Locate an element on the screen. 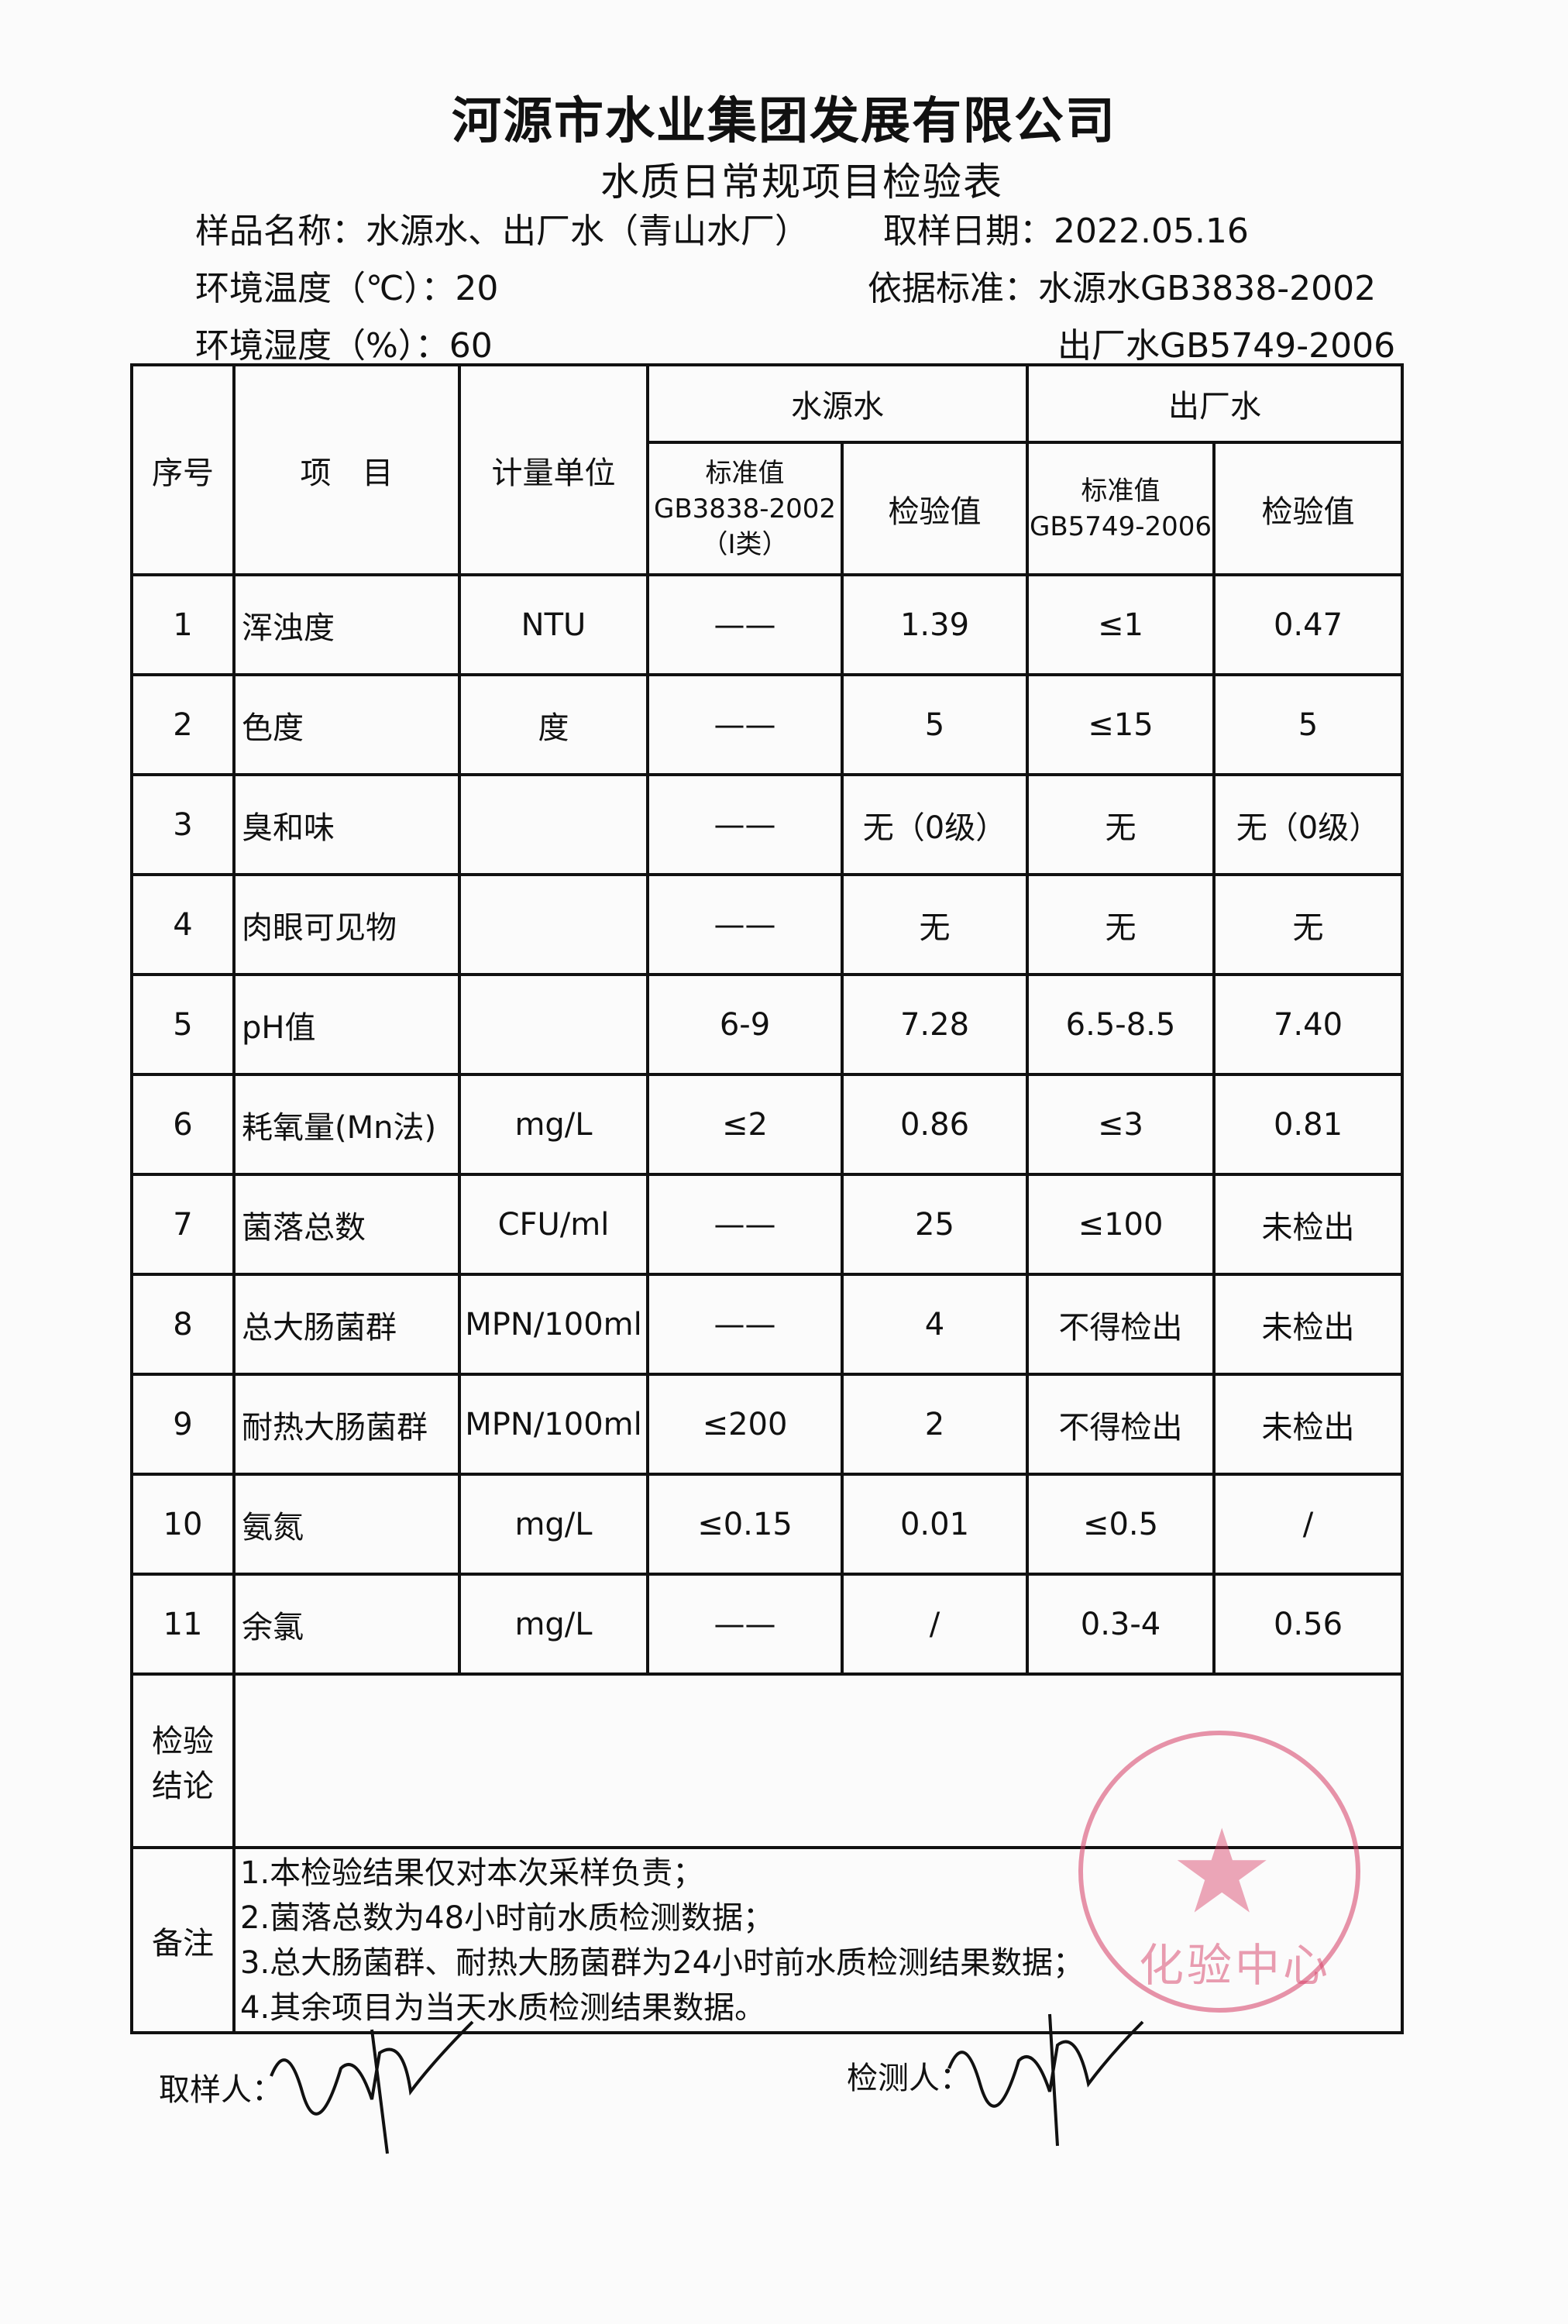 Image resolution: width=1568 pixels, height=2324 pixels. cell-item: pH值 is located at coordinates (346, 1024).